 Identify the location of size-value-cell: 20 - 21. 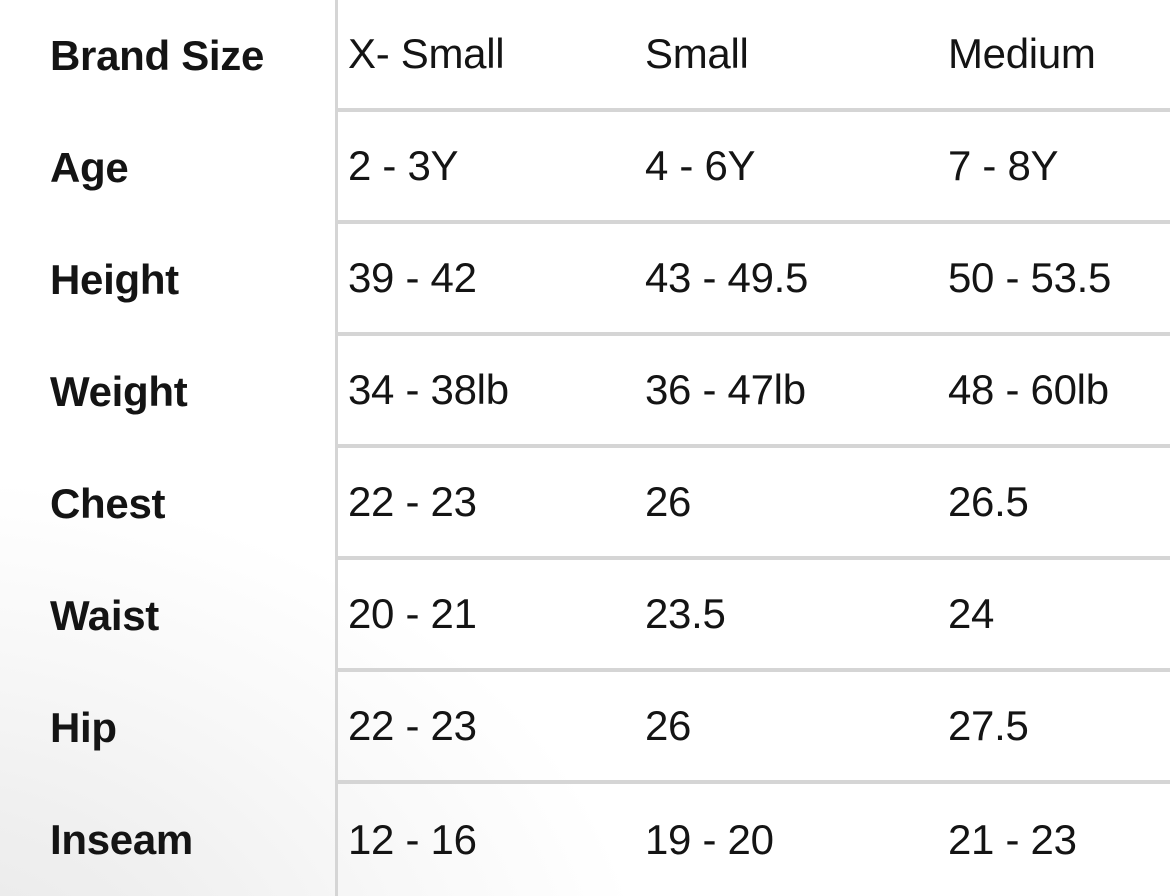
(485, 616).